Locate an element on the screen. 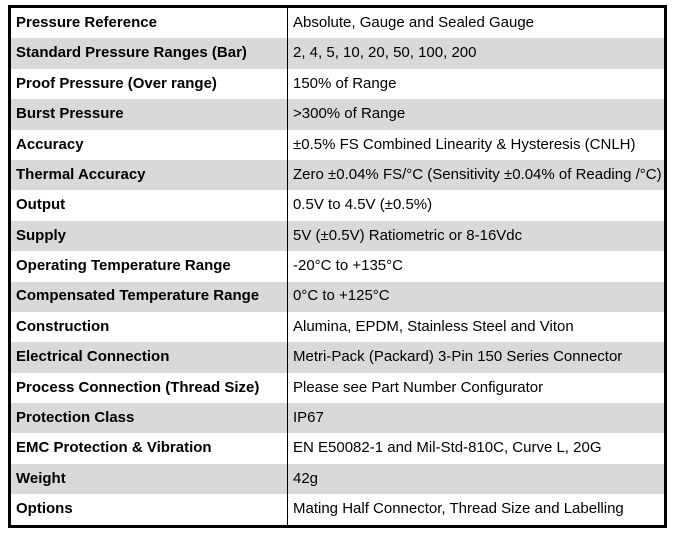 This screenshot has height=537, width=677. spec-label: Burst Pressure is located at coordinates (148, 114).